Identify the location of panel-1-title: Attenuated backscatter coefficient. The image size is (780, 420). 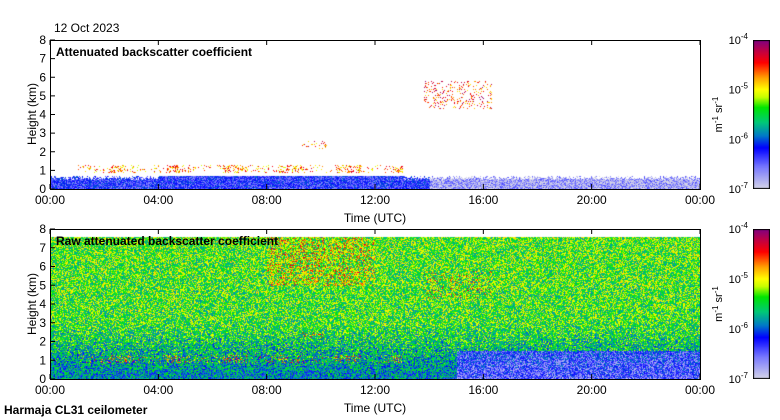
(154, 52).